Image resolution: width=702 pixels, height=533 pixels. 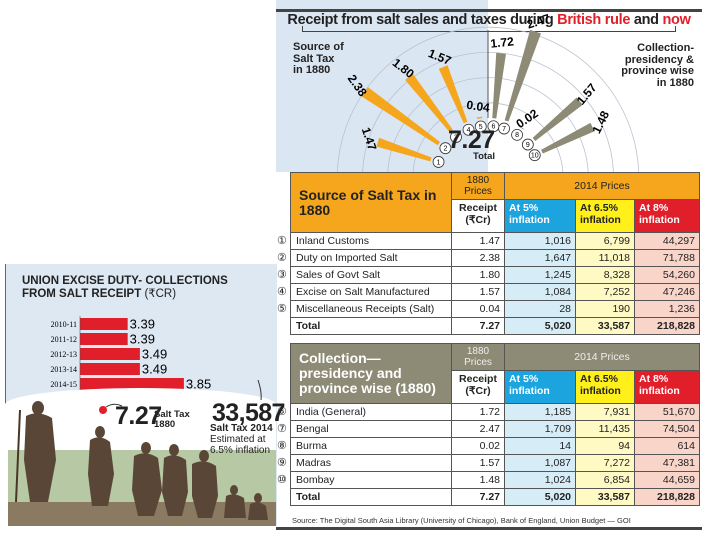 What do you see at coordinates (364, 258) in the screenshot?
I see `row-name: ② Duty on Imported Salt` at bounding box center [364, 258].